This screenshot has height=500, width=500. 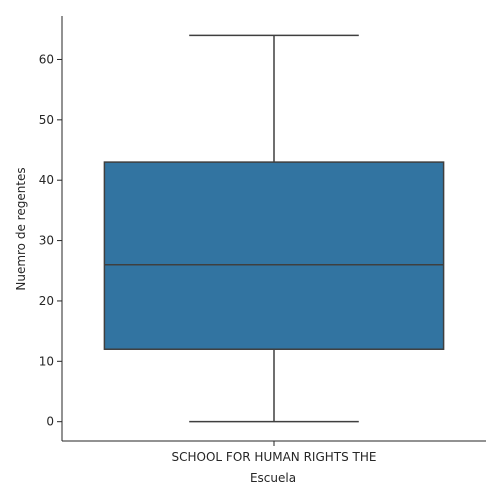 What do you see at coordinates (46, 361) in the screenshot?
I see `y-tick-label: 10` at bounding box center [46, 361].